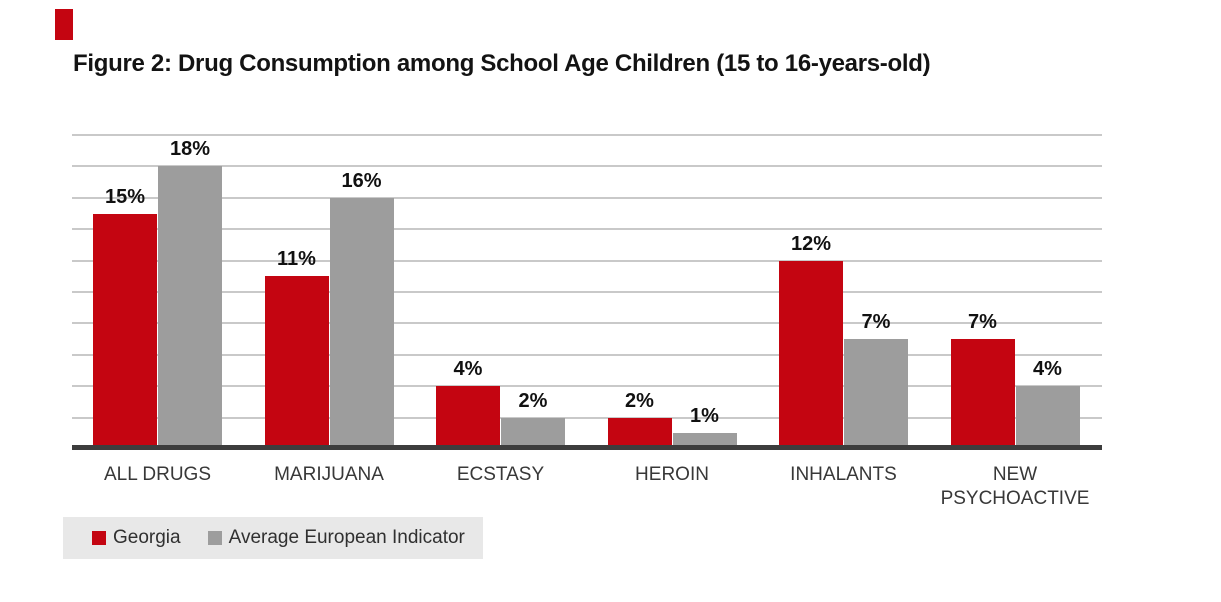  Describe the element at coordinates (190, 307) in the screenshot. I see `bar-average-european-indicator-all-drugs` at that location.